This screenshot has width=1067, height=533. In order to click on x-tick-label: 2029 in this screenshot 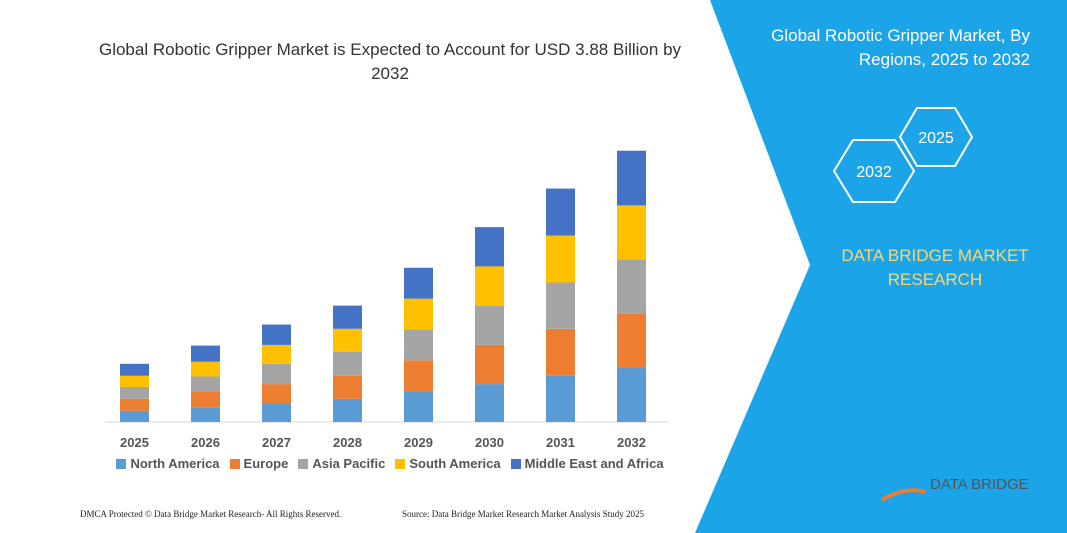, I will do `click(418, 442)`.